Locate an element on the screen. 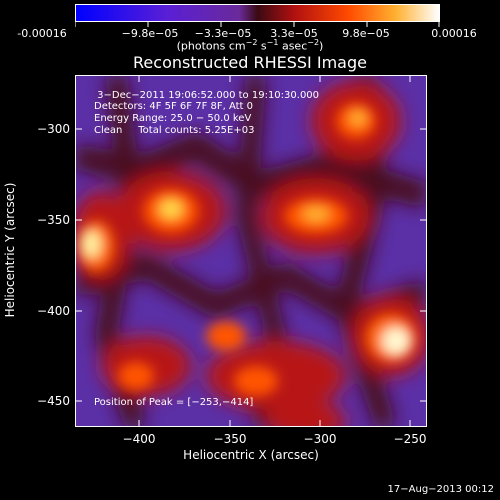 The height and width of the screenshot is (500, 500). image-title: Reconstructed RHESSI Image is located at coordinates (250, 62).